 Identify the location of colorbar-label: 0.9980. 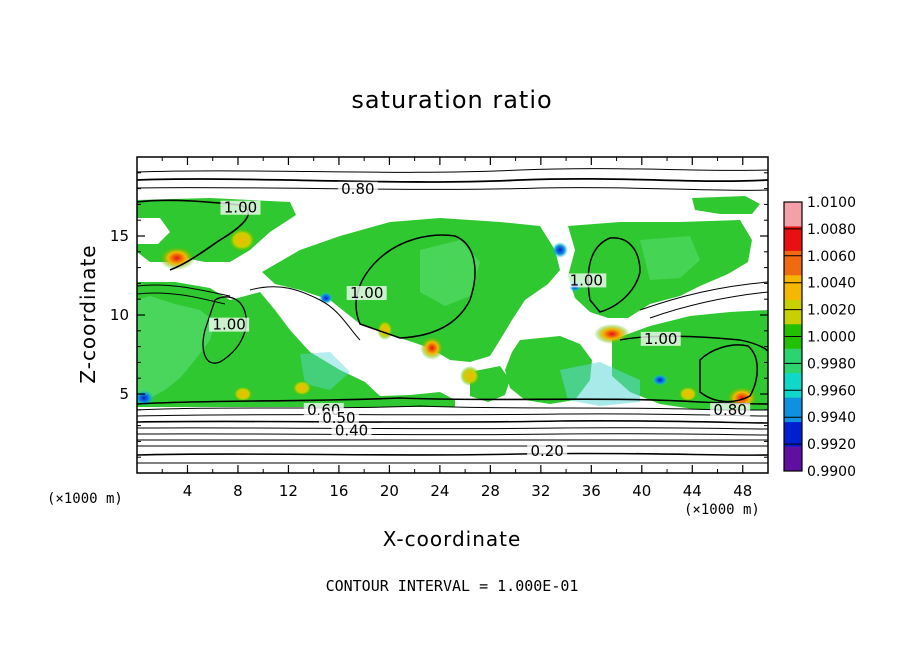
(831, 364).